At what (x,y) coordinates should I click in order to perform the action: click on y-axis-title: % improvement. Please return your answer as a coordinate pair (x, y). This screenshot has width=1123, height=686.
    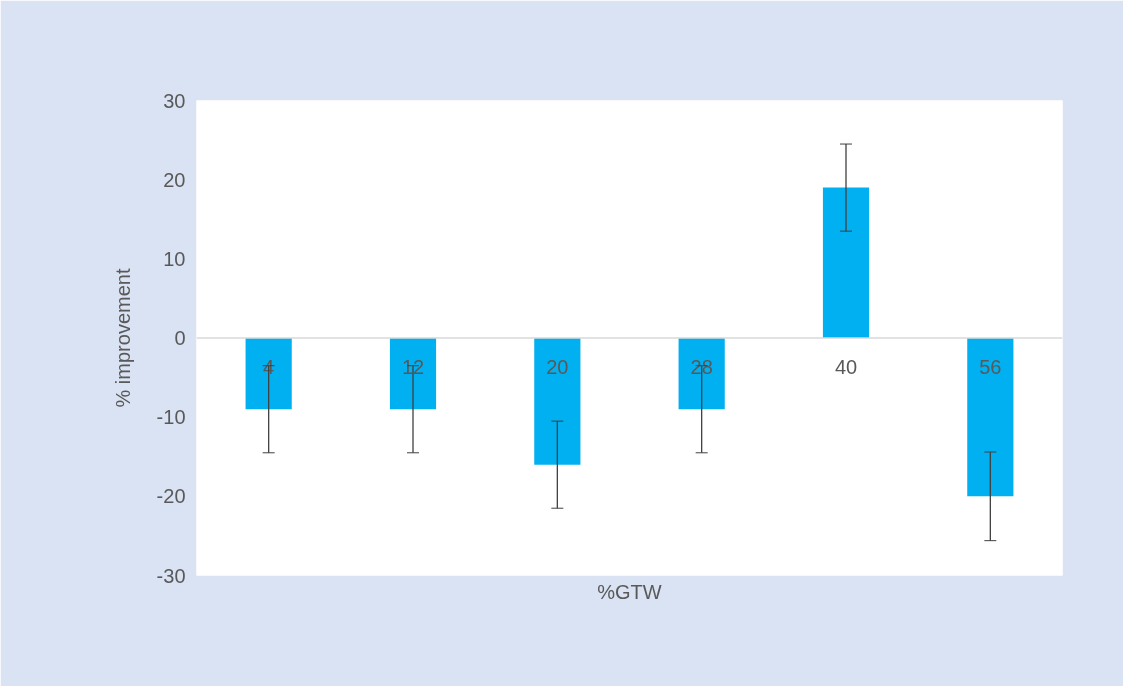
    Looking at the image, I should click on (122, 338).